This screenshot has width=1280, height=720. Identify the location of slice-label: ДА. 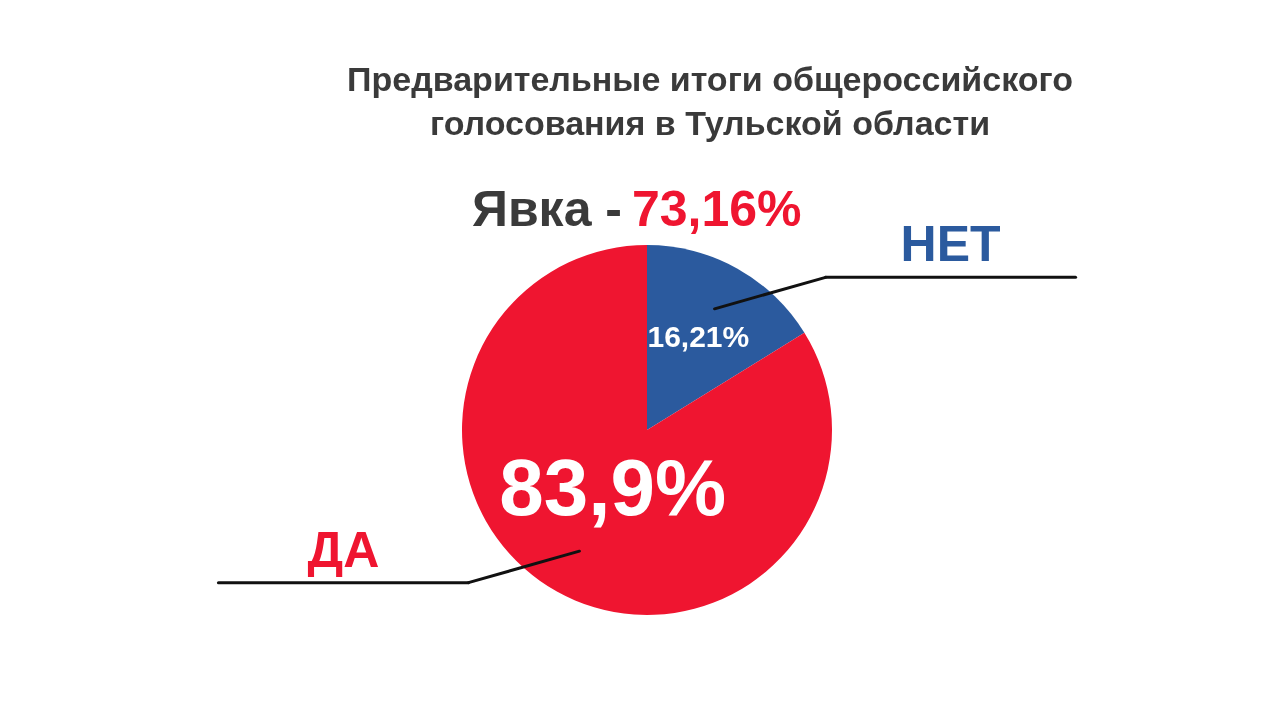
(343, 549).